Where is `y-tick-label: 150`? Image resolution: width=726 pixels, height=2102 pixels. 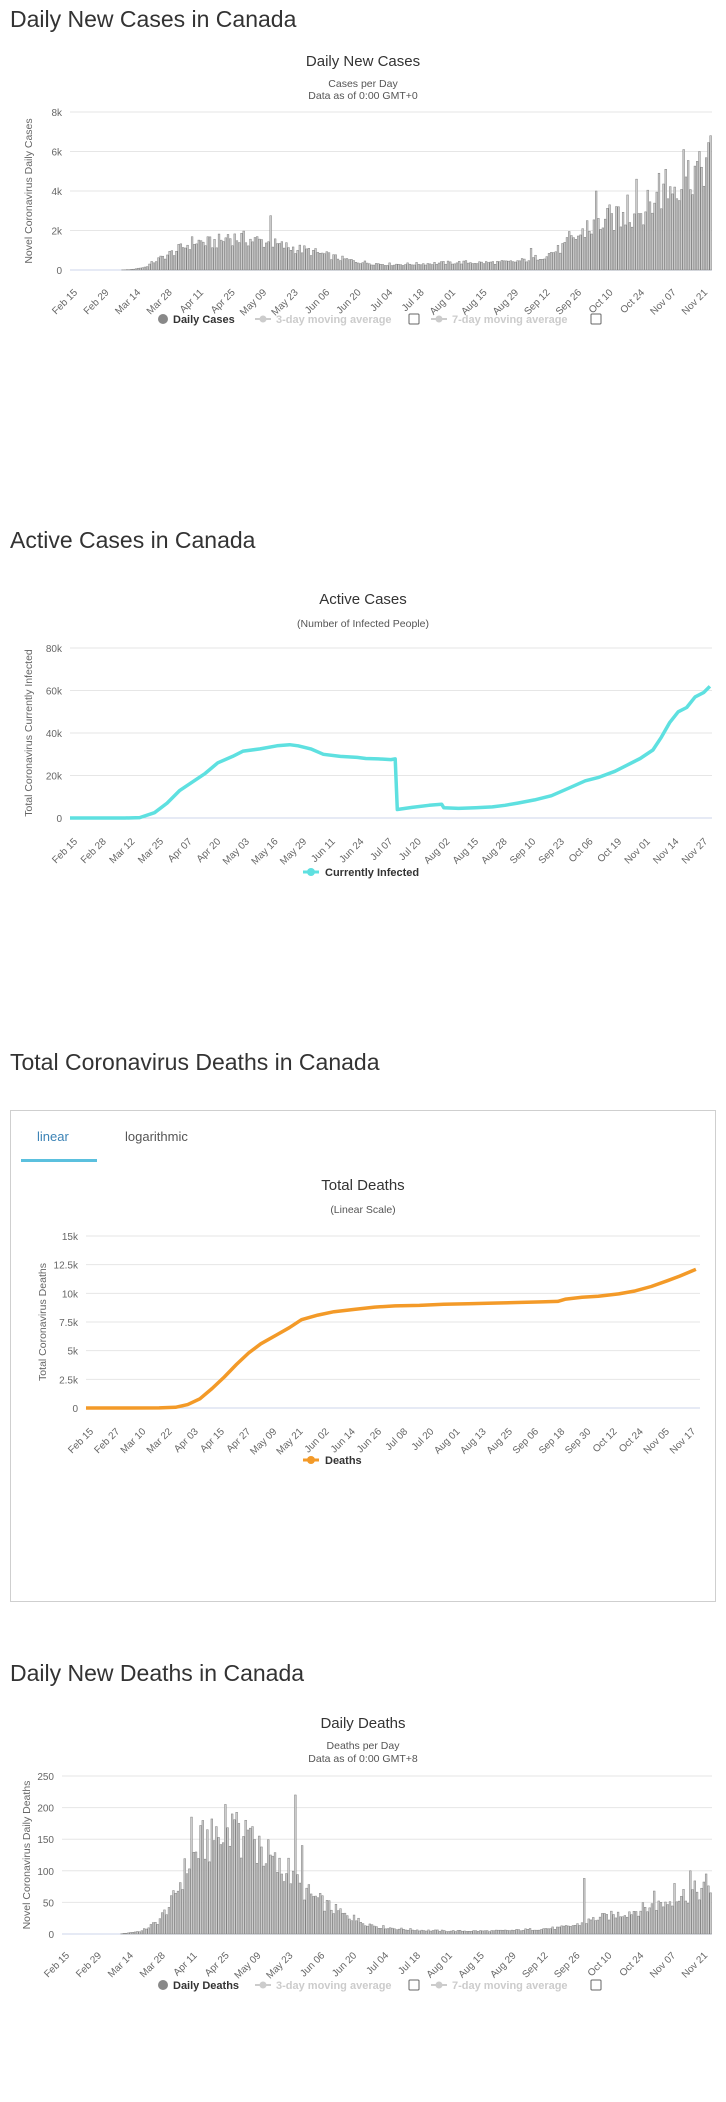 y-tick-label: 150 is located at coordinates (45, 1840).